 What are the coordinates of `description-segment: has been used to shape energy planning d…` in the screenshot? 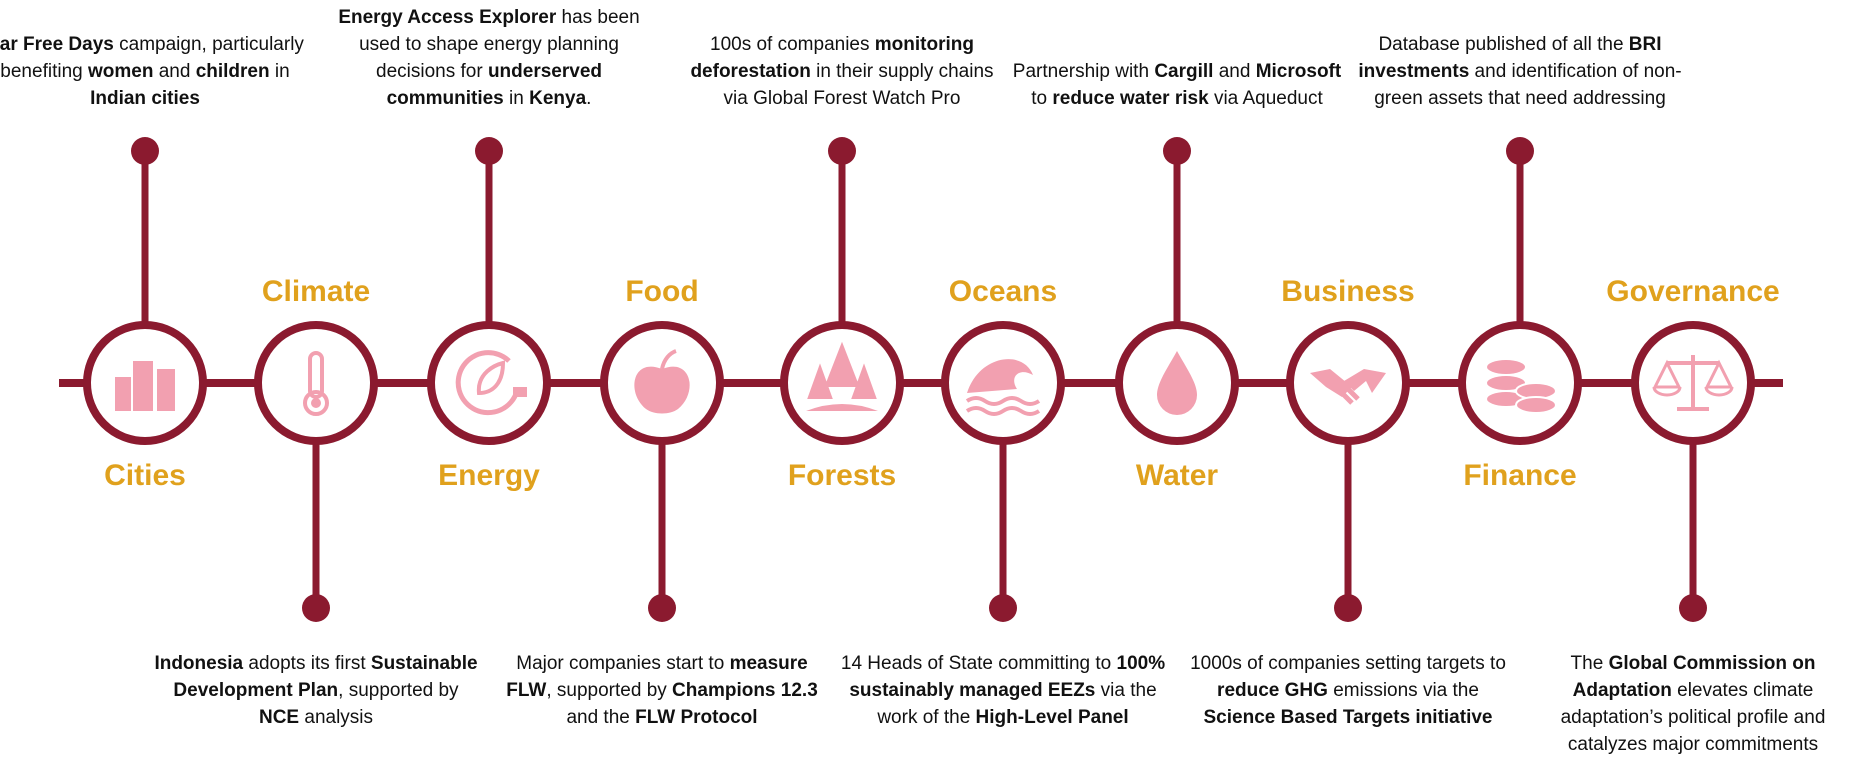 It's located at (499, 44).